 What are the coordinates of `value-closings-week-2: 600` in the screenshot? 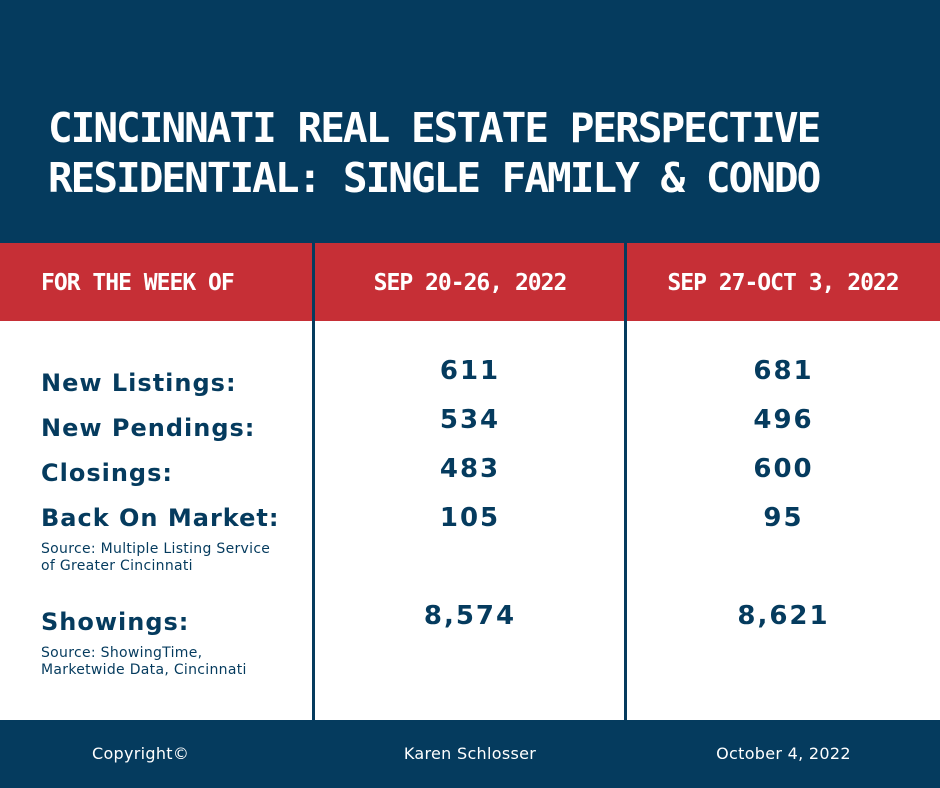 It's located at (783, 469).